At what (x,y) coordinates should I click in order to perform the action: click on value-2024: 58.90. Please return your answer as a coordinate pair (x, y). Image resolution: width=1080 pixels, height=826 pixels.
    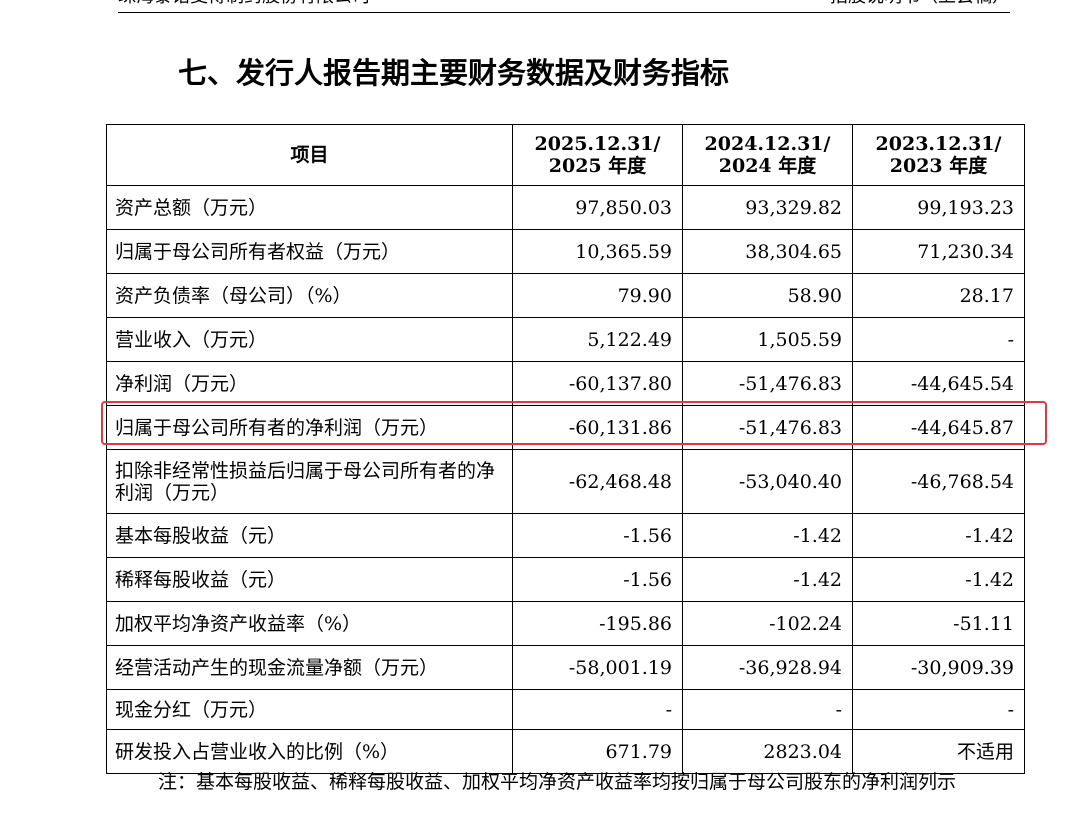
    Looking at the image, I should click on (767, 295).